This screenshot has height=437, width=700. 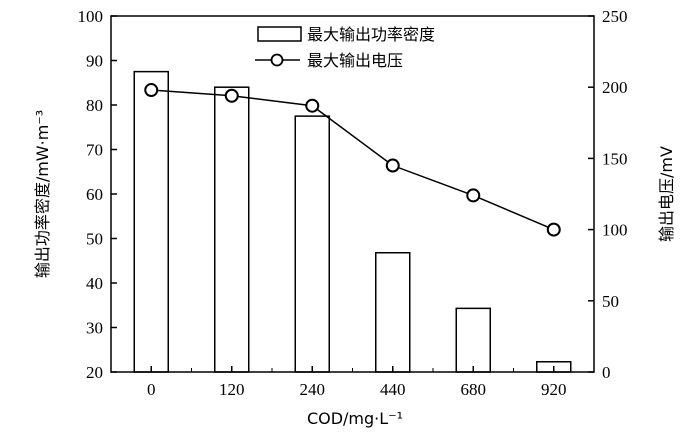 What do you see at coordinates (615, 230) in the screenshot?
I see `y-right-tick-label-100: 100` at bounding box center [615, 230].